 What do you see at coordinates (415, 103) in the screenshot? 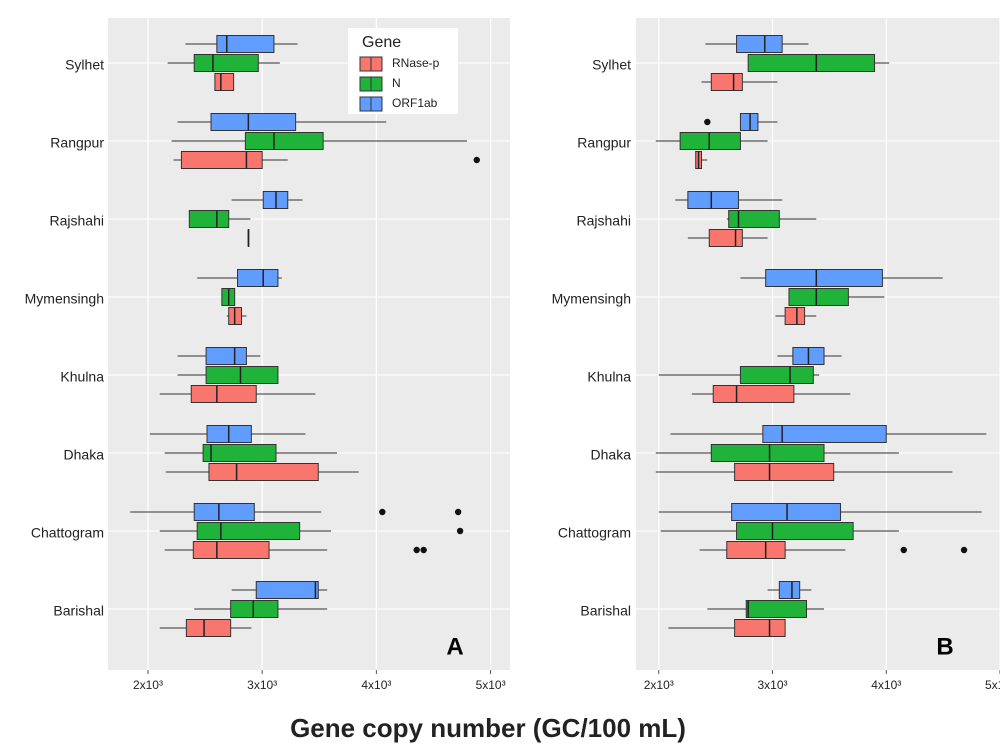
I see `legend-label: ORF1ab` at bounding box center [415, 103].